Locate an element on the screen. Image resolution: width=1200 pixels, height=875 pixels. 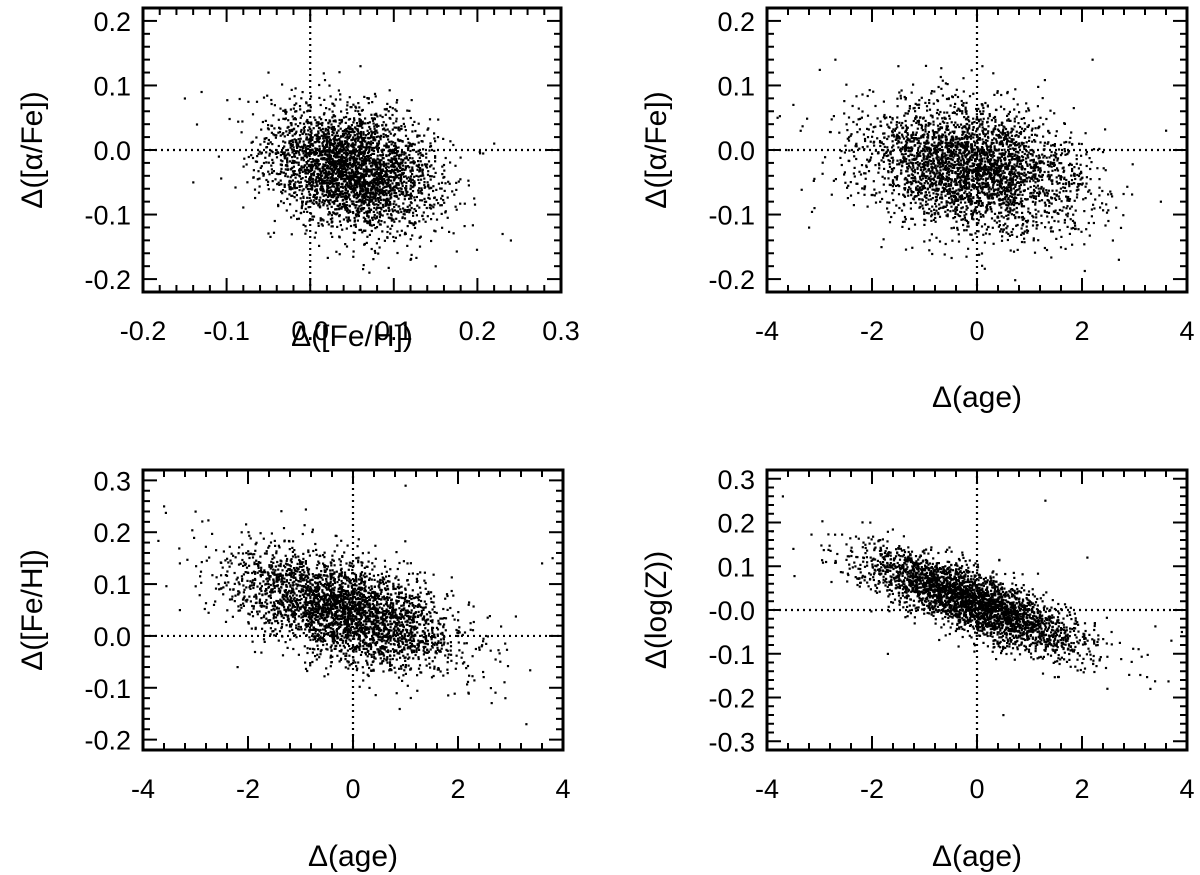
reference-lines is located at coordinates (352, 150).